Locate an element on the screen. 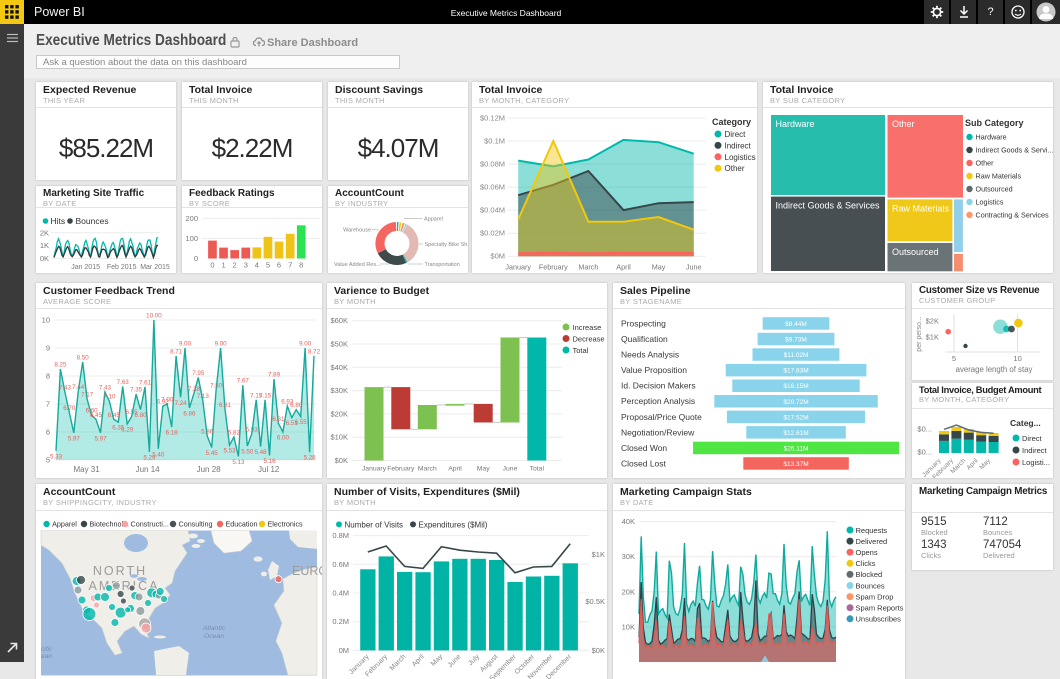 This screenshot has width=1060, height=679. svg-text: 7.38 is located at coordinates (194, 389).